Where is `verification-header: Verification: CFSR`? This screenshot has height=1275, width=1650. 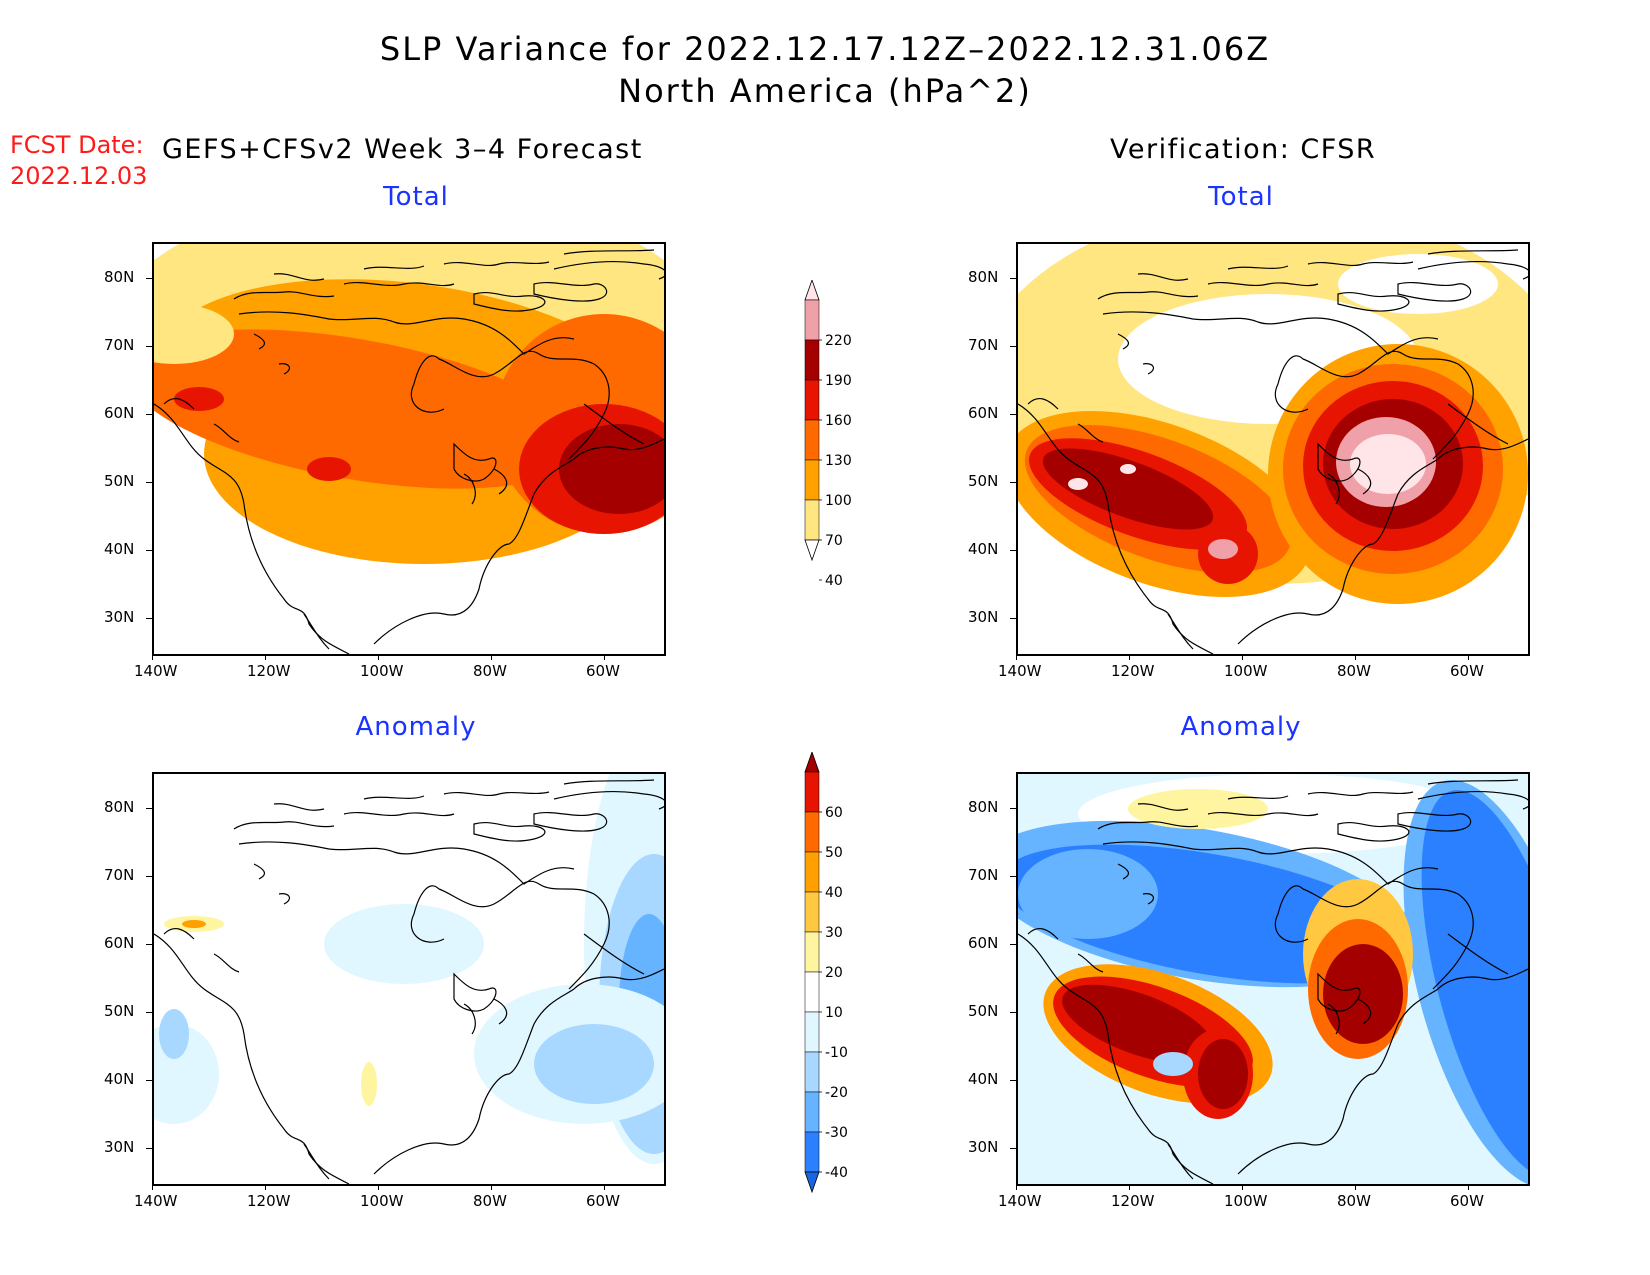
verification-header: Verification: CFSR is located at coordinates (1243, 149).